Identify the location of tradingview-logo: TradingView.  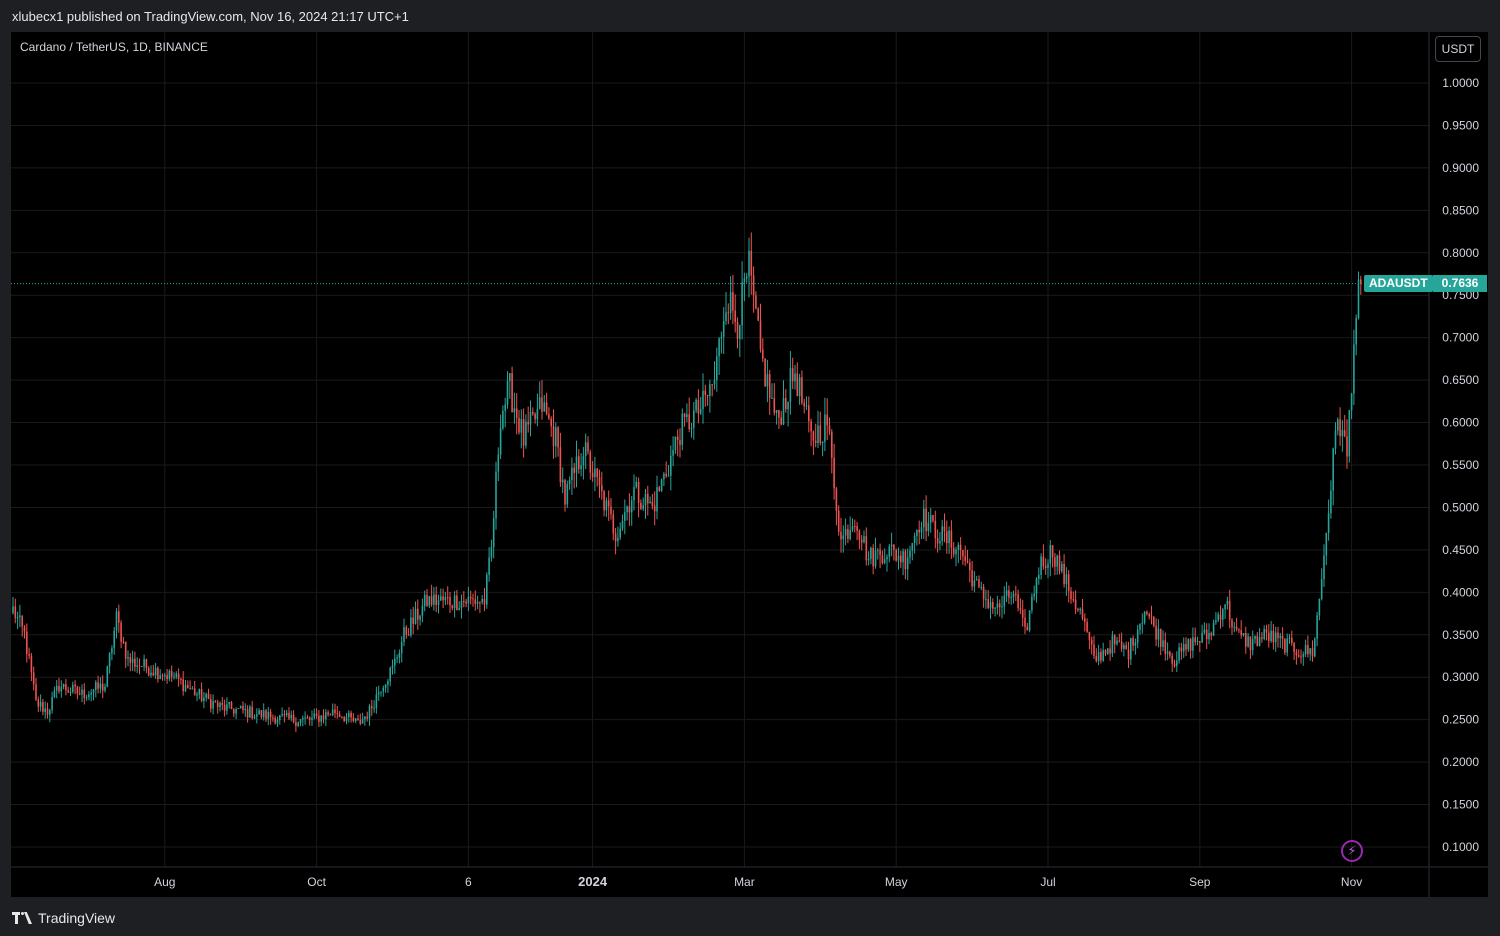
(63, 918).